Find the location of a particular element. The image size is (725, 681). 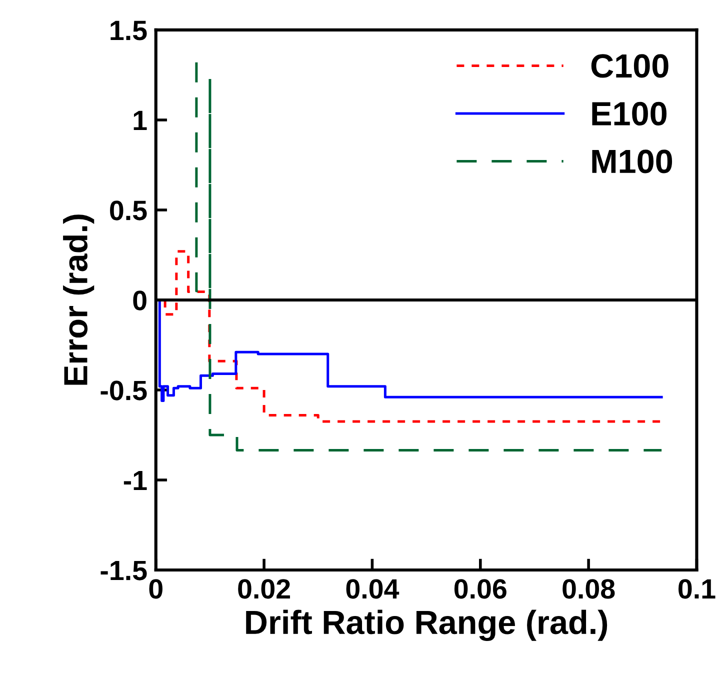

x-axis-title: Drift Ratio Range (rad.) is located at coordinates (427, 625).